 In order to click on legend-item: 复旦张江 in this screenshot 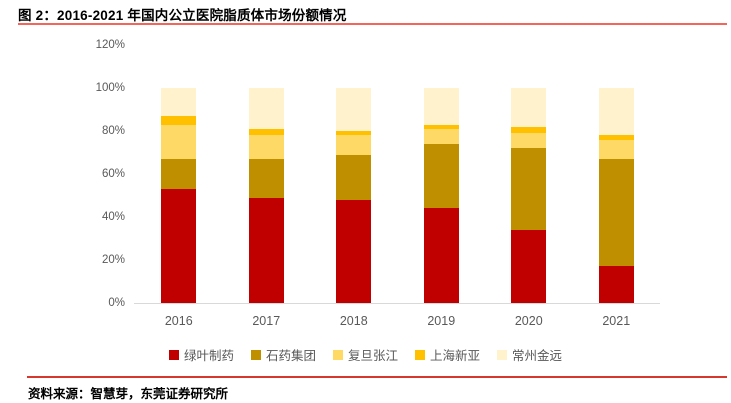, I will do `click(365, 354)`.